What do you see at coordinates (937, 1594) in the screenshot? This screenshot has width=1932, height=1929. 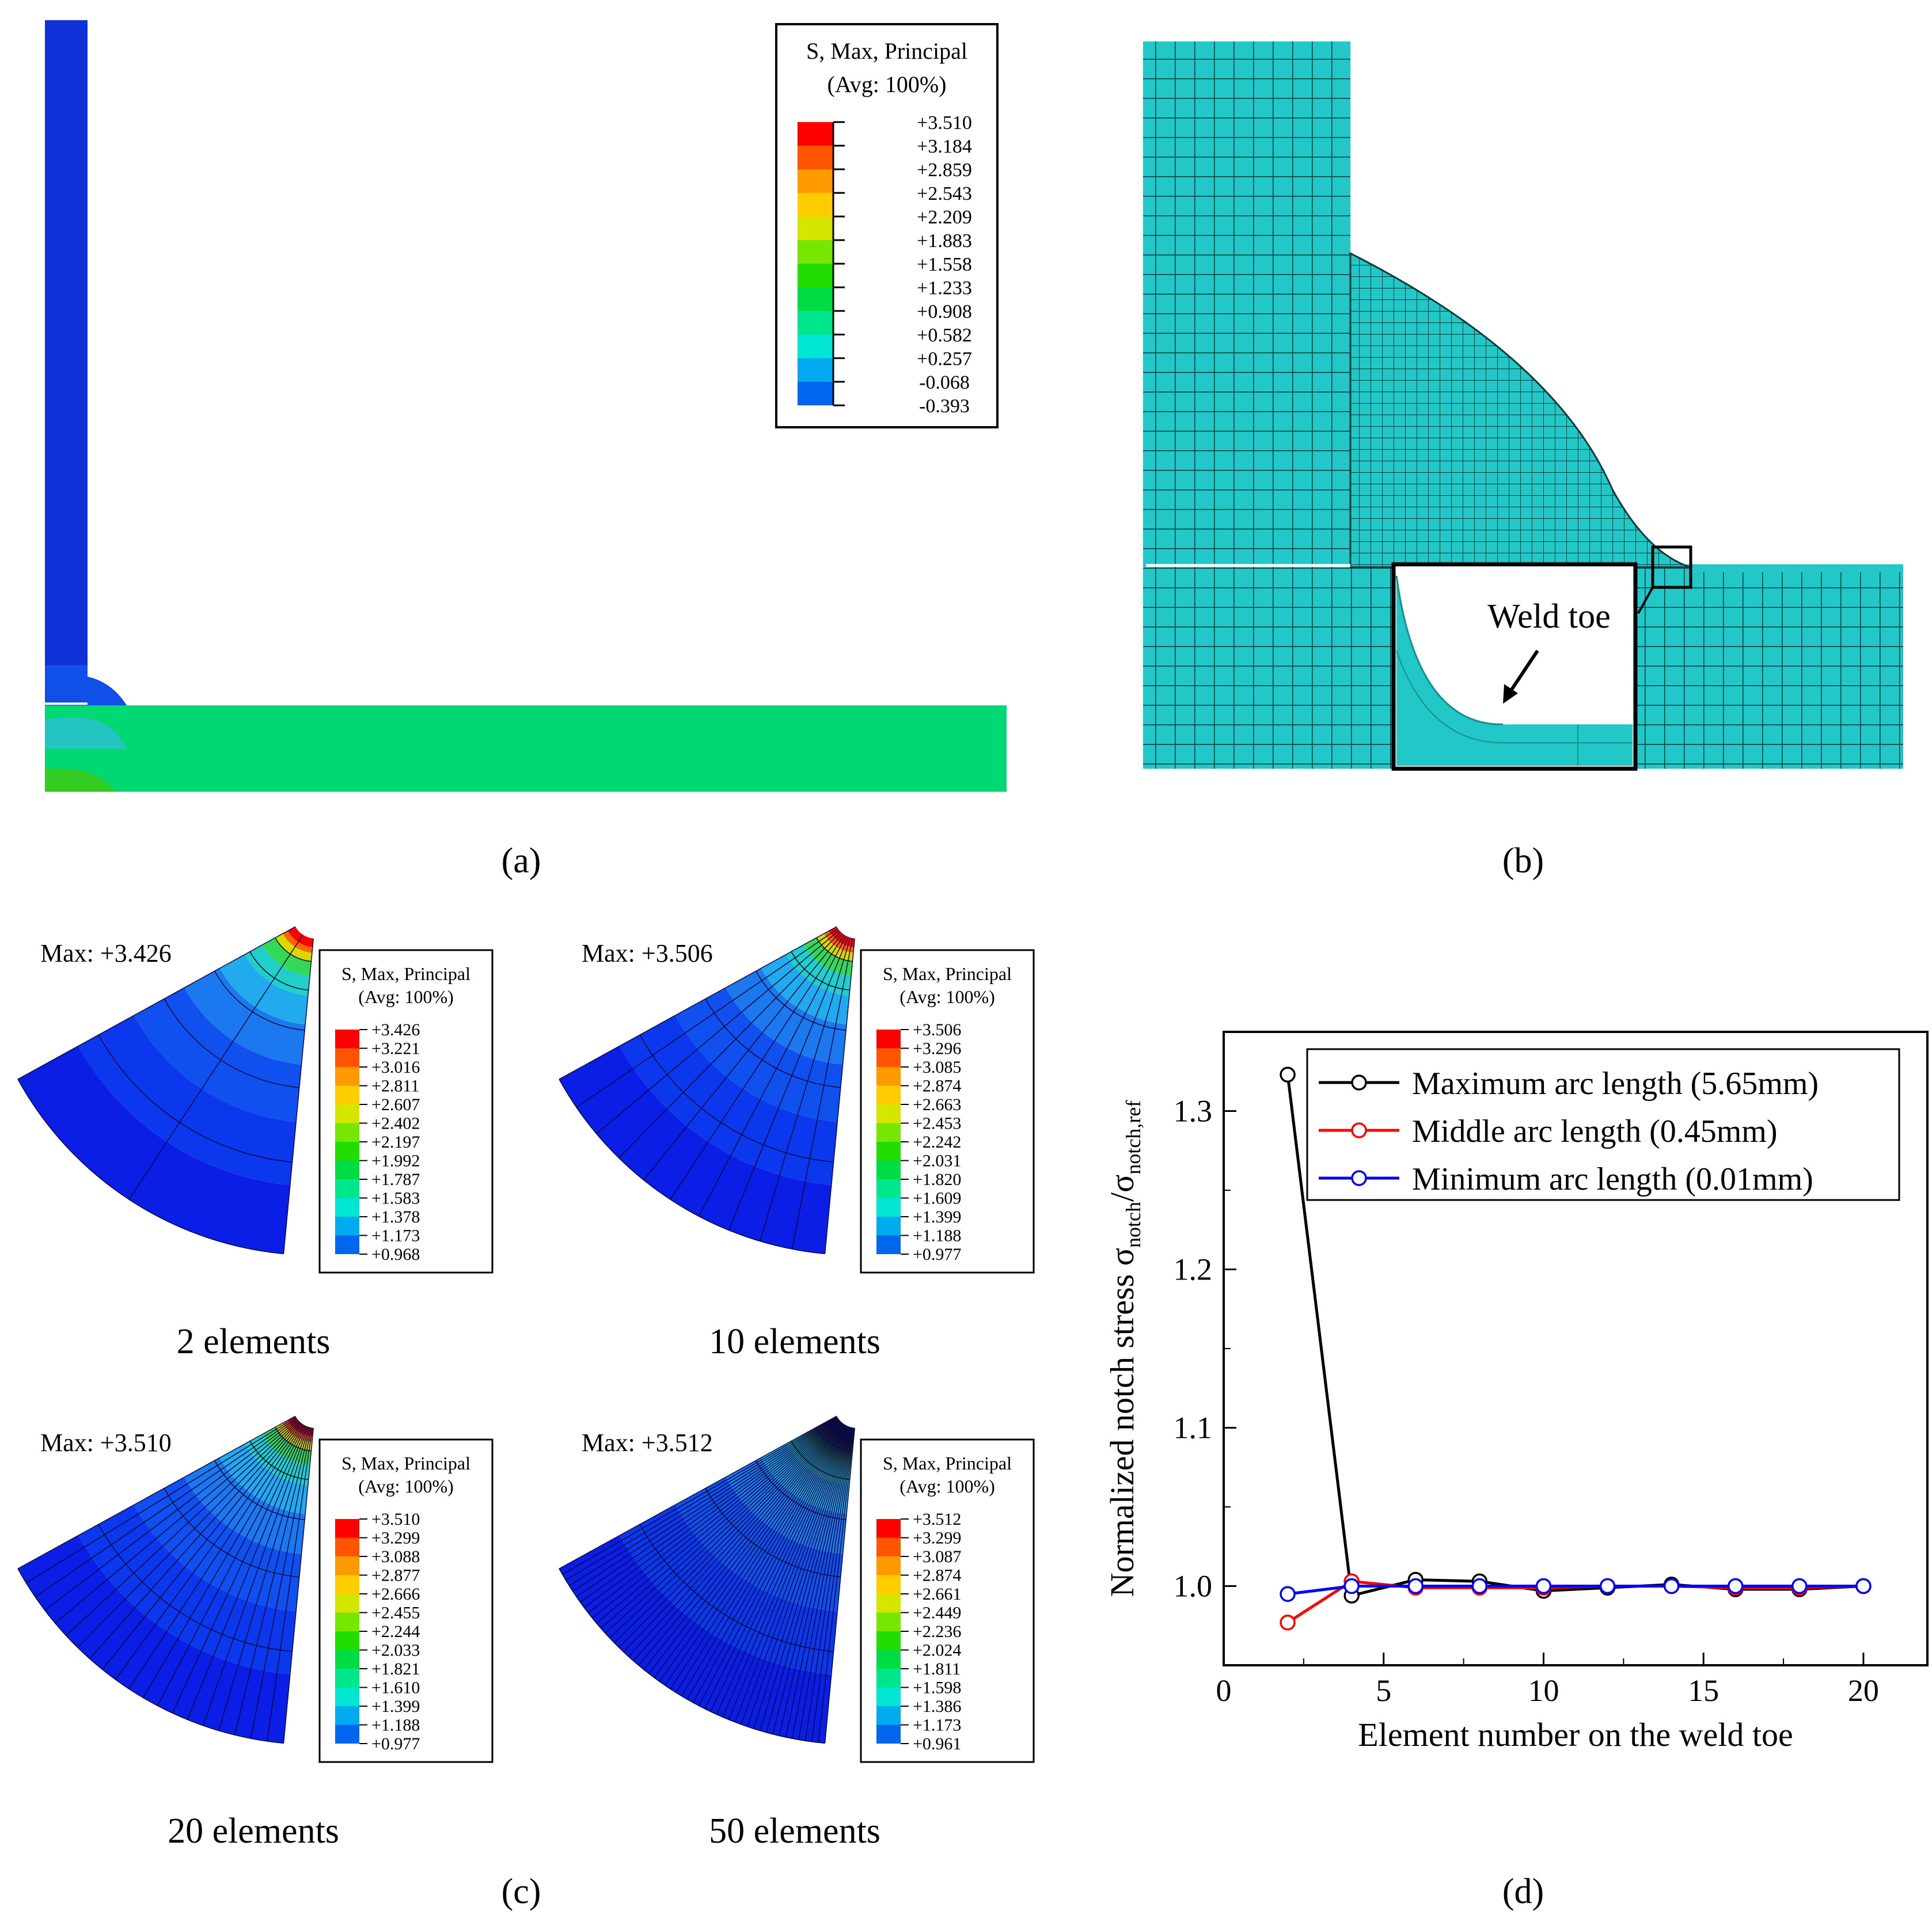 I see `sub-legend-value: +2.661` at bounding box center [937, 1594].